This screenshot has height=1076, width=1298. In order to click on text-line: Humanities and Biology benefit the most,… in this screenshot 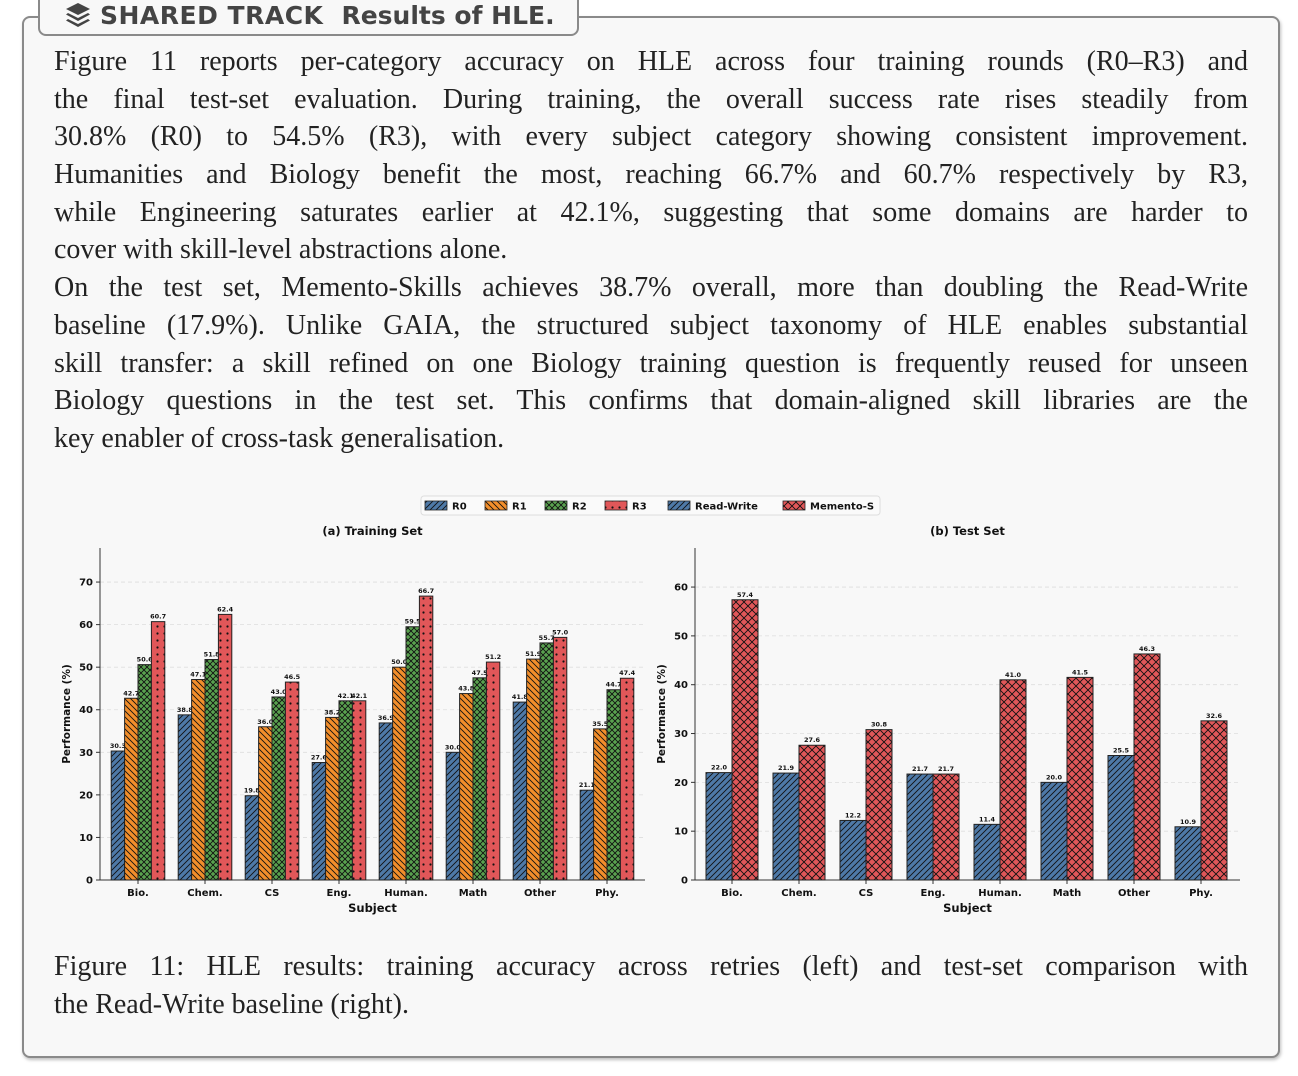, I will do `click(651, 175)`.